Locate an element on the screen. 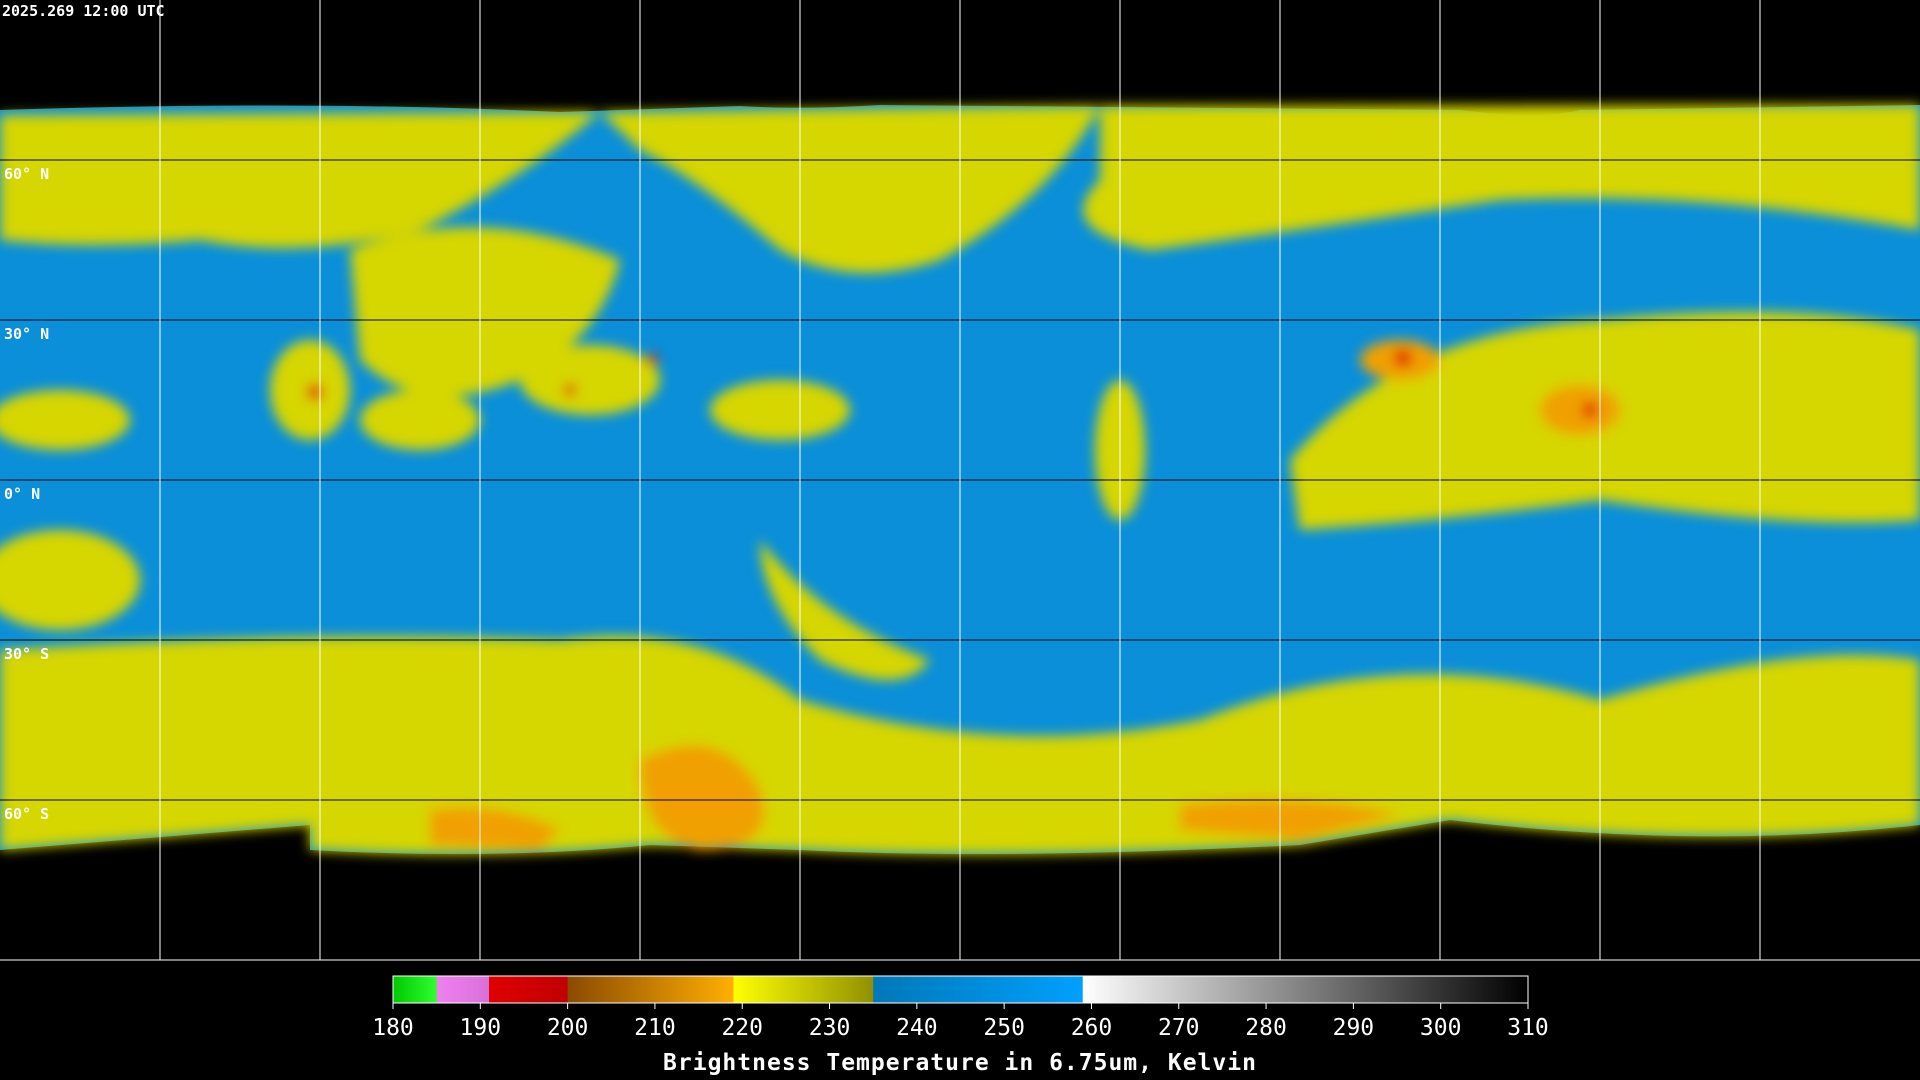 The height and width of the screenshot is (1080, 1920). colorbar-tick-label: 230 is located at coordinates (830, 1028).